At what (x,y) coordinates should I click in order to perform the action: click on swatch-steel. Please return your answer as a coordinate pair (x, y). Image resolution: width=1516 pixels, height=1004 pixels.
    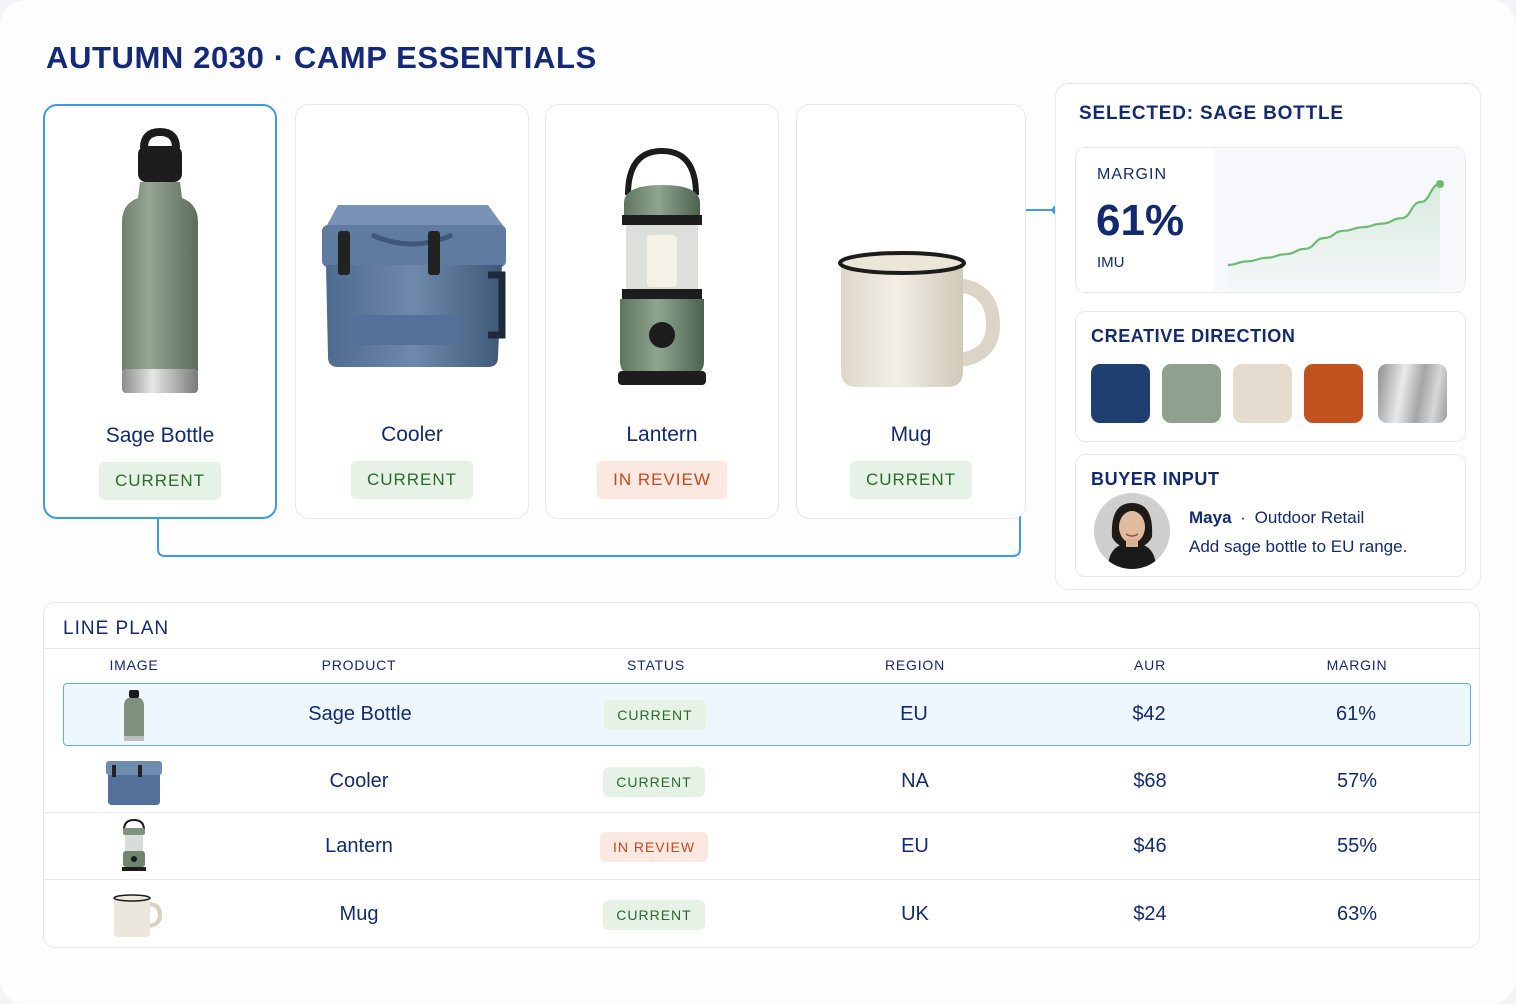
    Looking at the image, I should click on (1412, 393).